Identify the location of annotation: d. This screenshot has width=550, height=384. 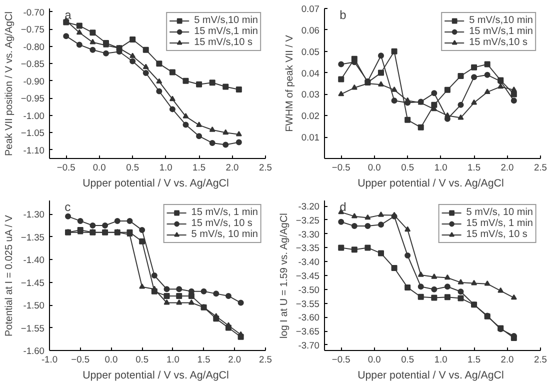
(343, 207).